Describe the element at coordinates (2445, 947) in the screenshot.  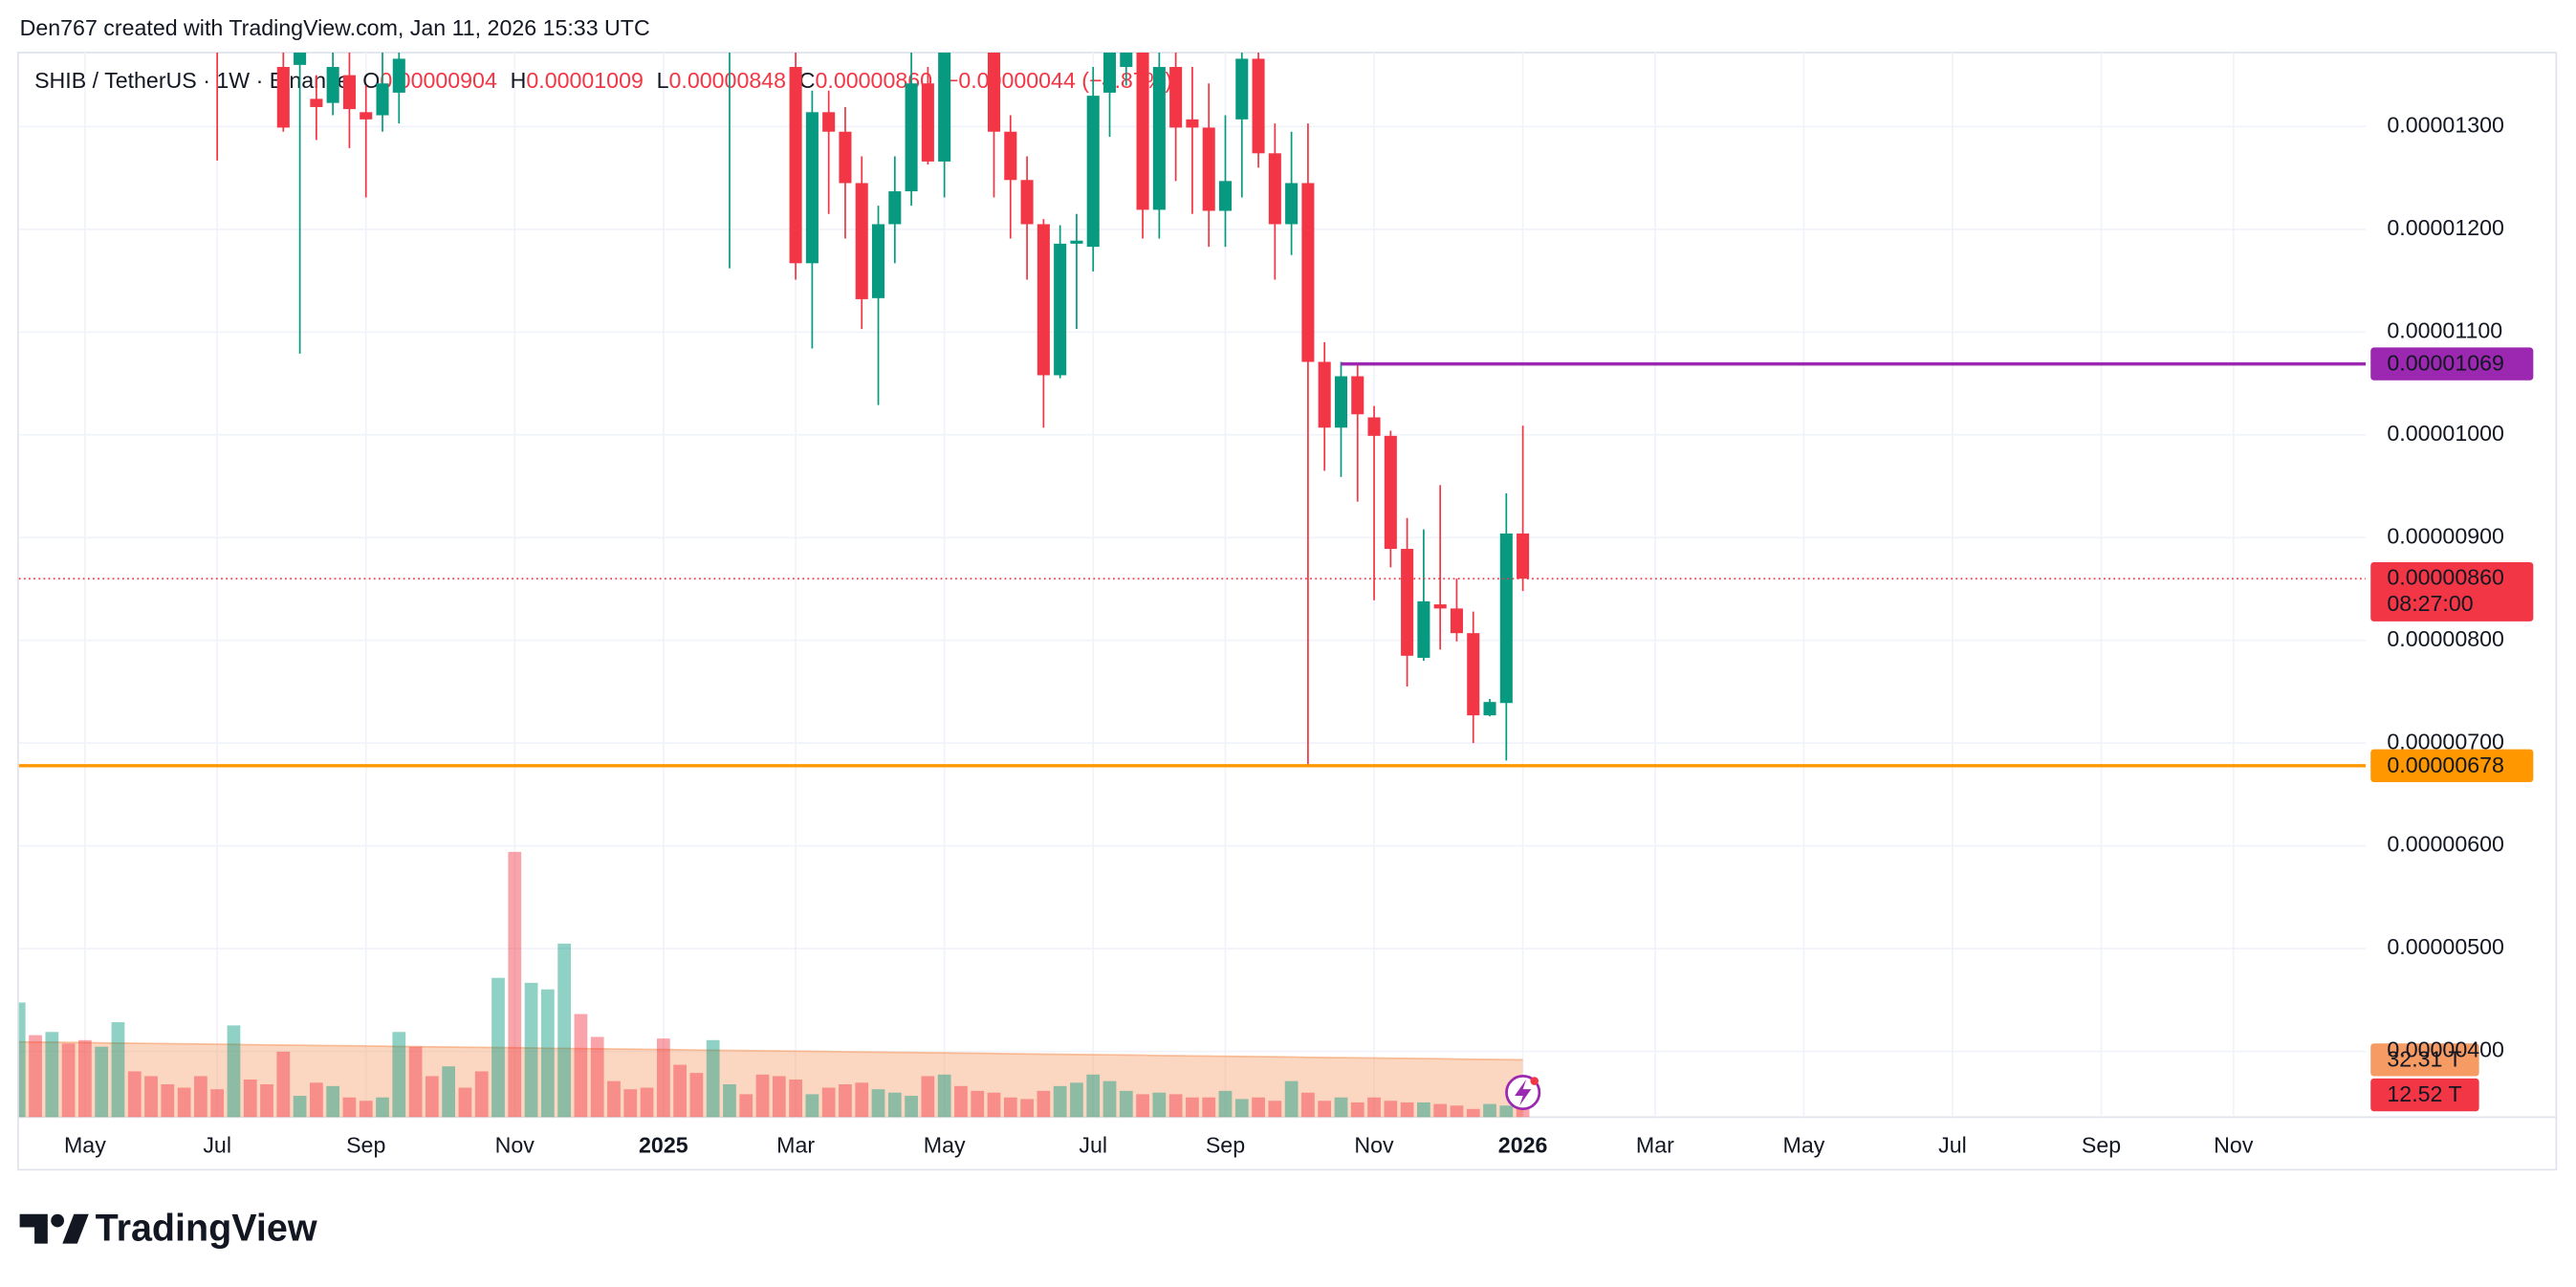
I see `y-tick-label: 0.00000500` at that location.